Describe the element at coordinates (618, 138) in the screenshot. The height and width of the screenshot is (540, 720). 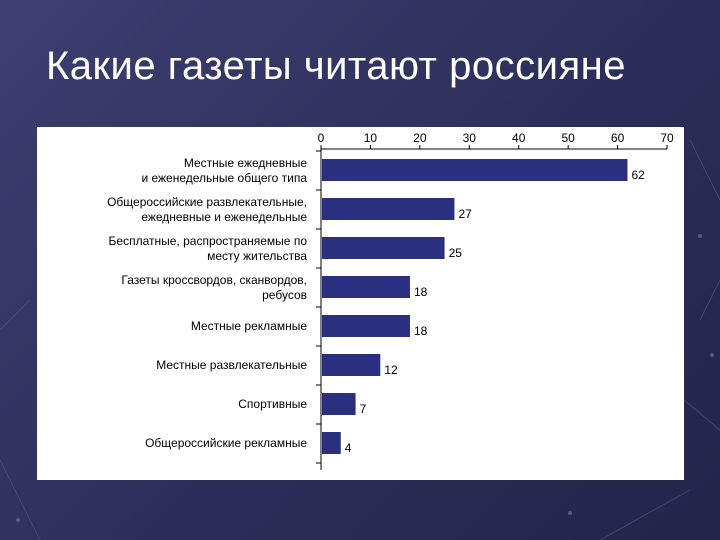
I see `x-tick-label: 60` at that location.